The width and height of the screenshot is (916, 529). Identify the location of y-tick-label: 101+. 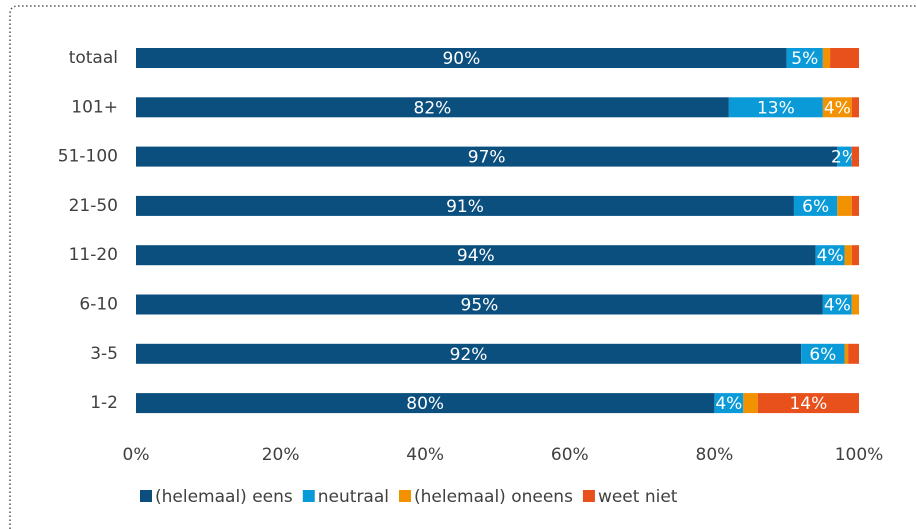
(94, 107).